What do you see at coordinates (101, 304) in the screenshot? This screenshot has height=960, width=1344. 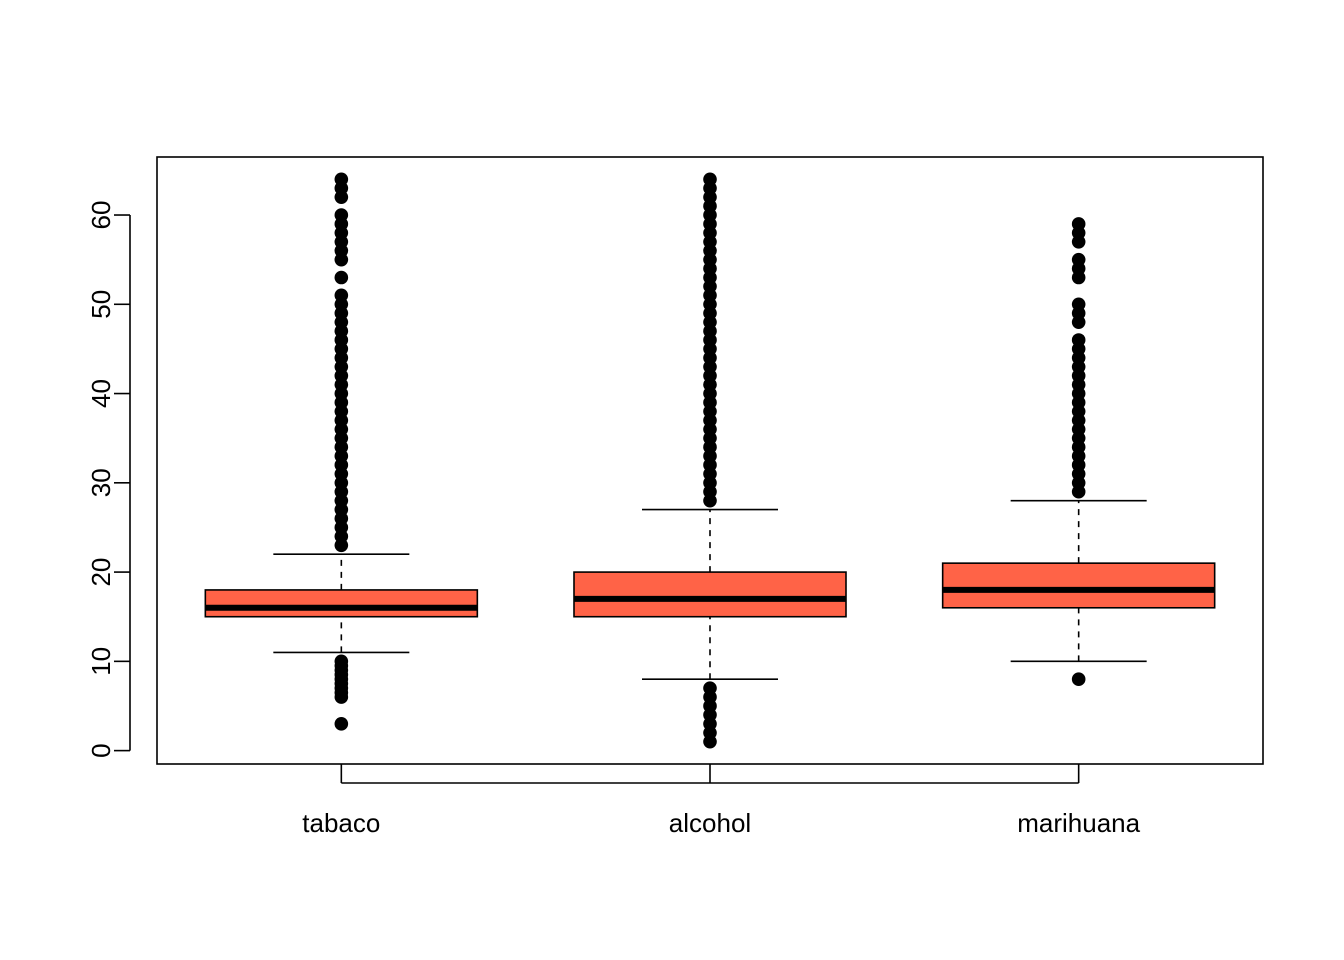 I see `y-tick-label: 50` at bounding box center [101, 304].